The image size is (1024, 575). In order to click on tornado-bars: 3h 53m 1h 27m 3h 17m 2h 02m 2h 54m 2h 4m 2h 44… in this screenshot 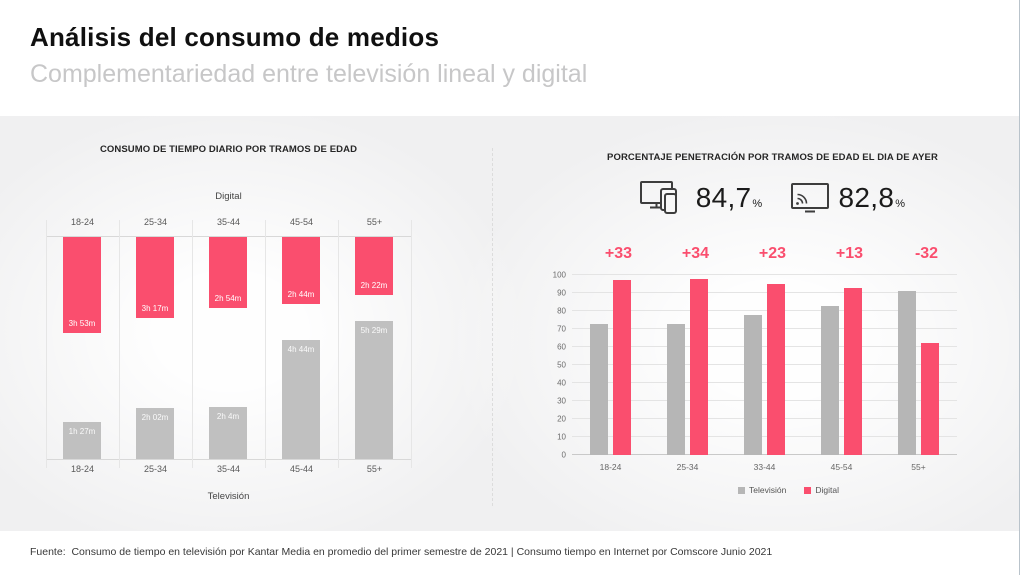, I will do `click(228, 348)`.